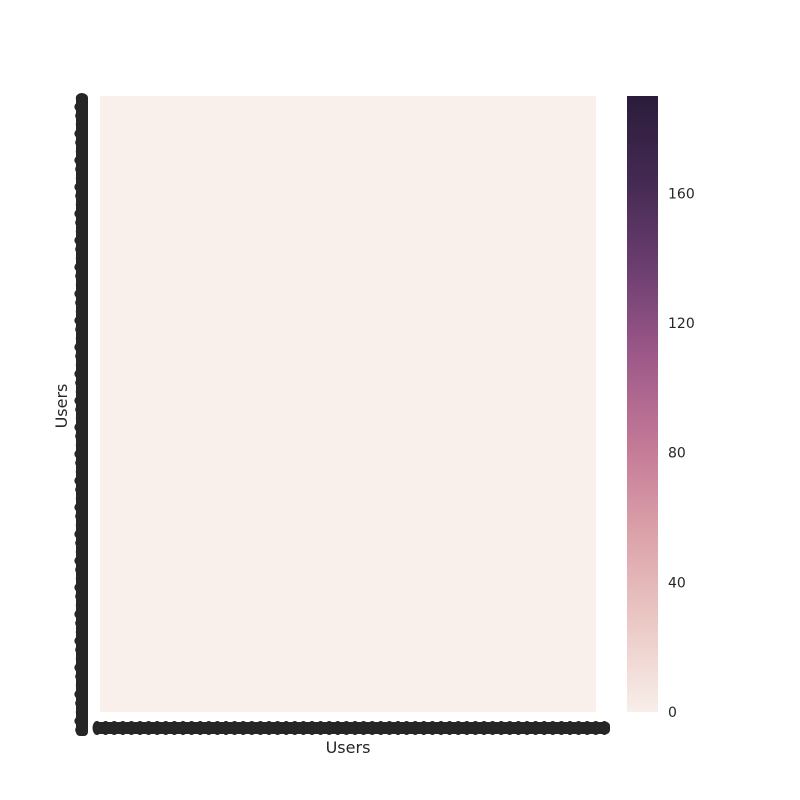  What do you see at coordinates (681, 194) in the screenshot?
I see `colorbar-tick-label: 160` at bounding box center [681, 194].